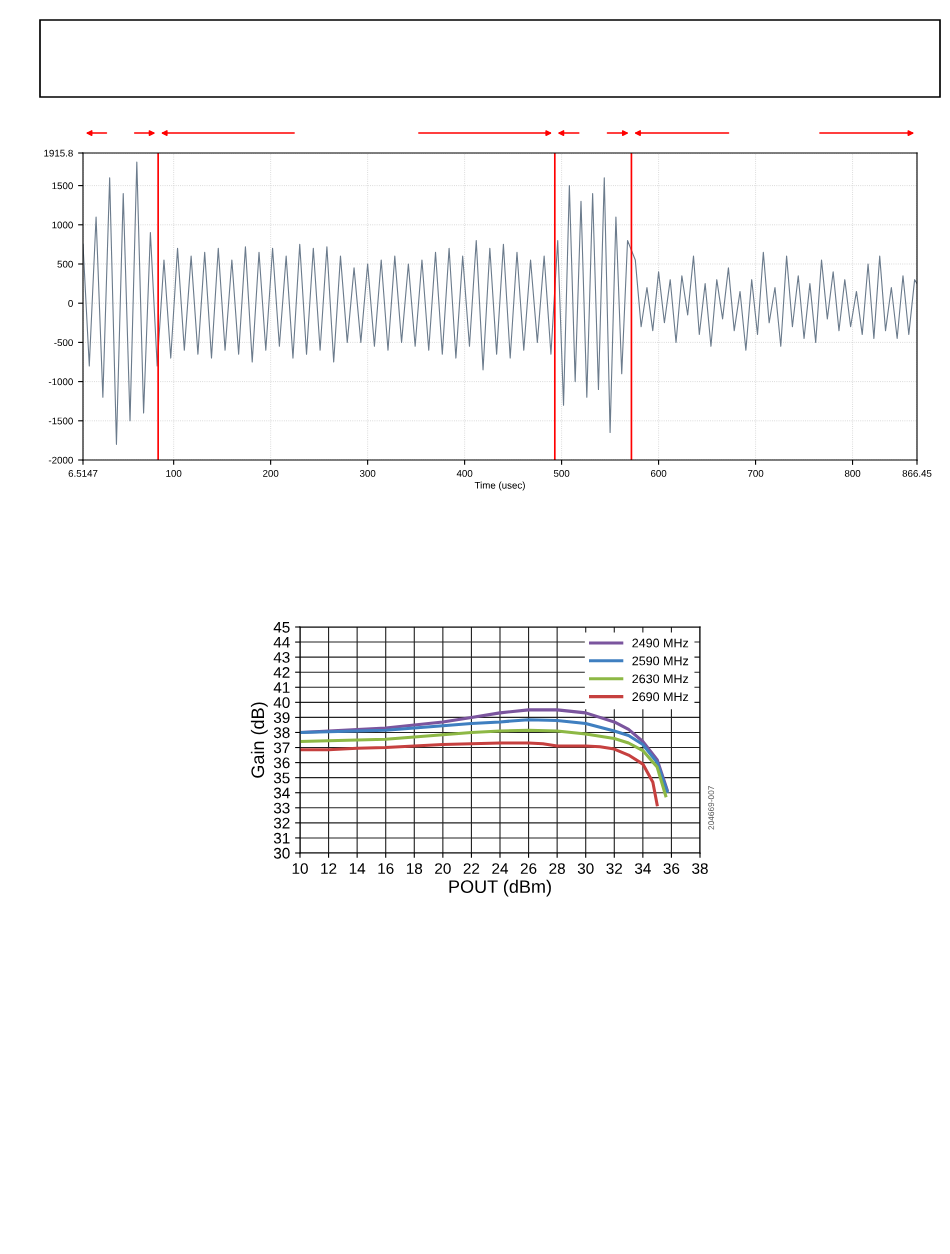 The height and width of the screenshot is (1254, 950). I want to click on y-tick-label: 43, so click(281, 657).